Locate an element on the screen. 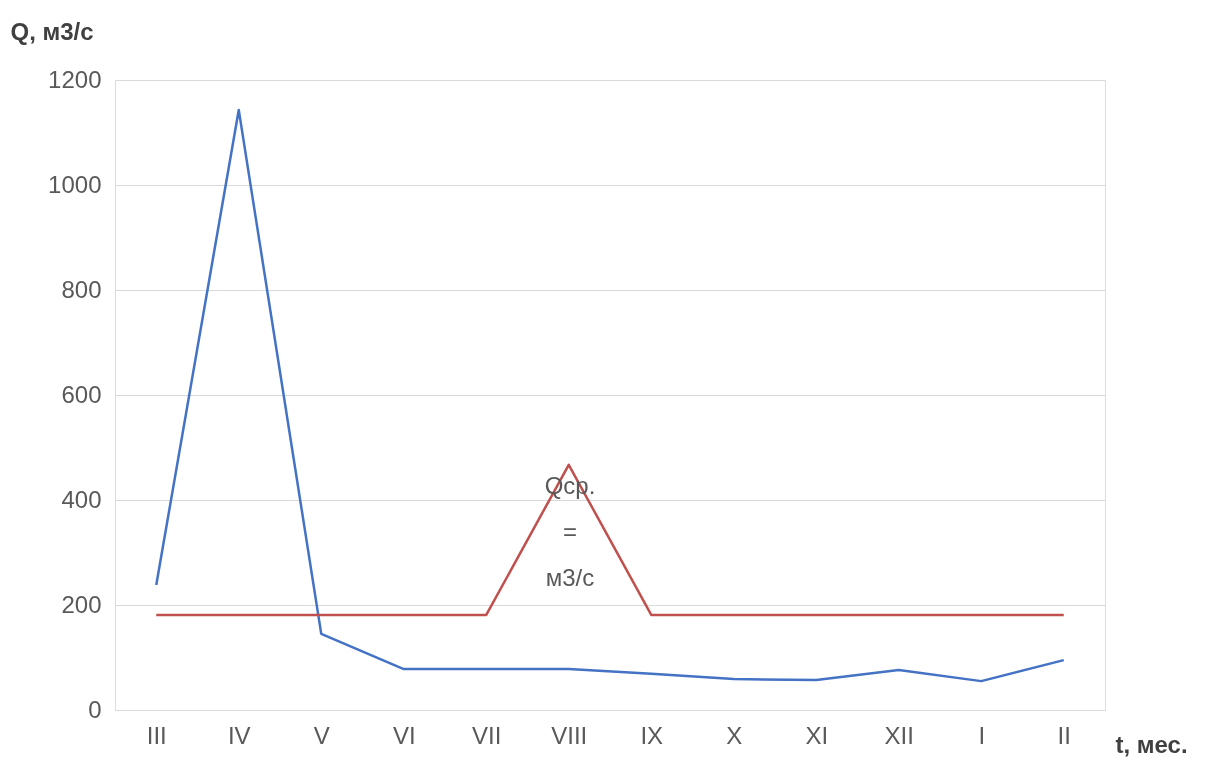  x-tick-label: II is located at coordinates (1064, 735).